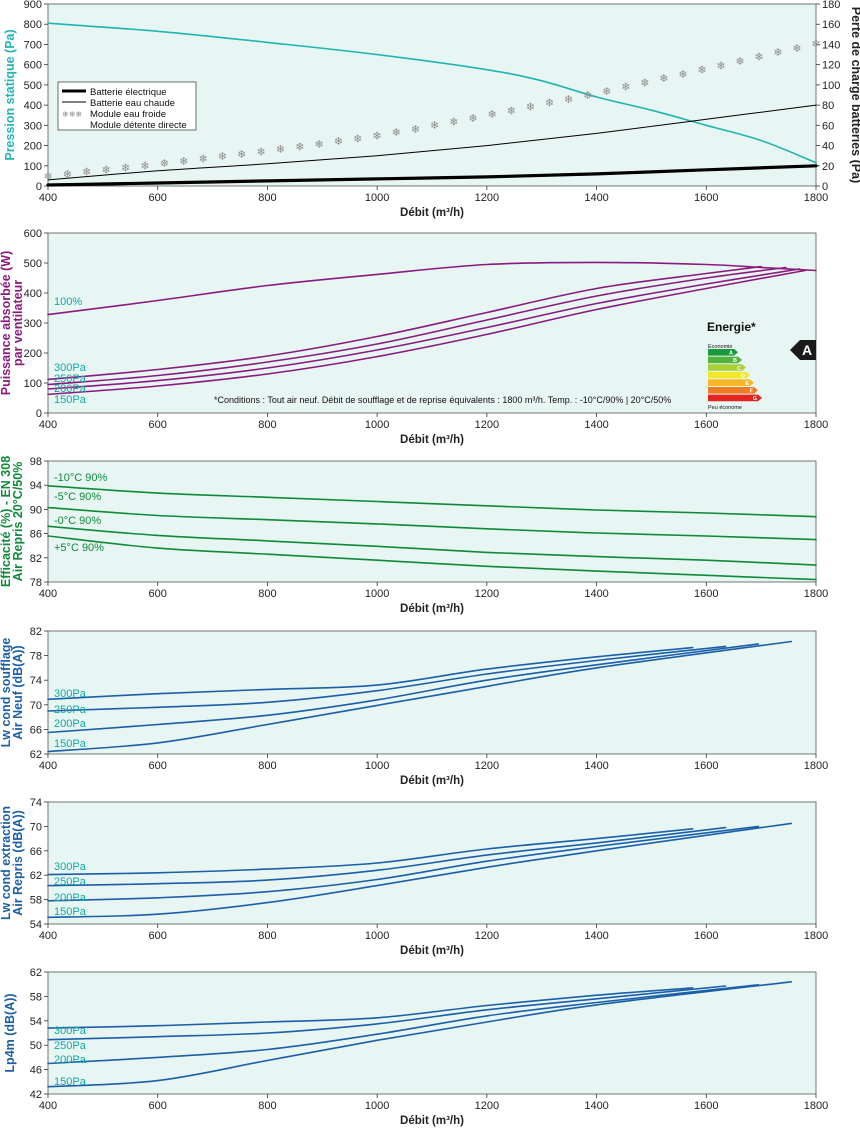  What do you see at coordinates (33, 5) in the screenshot?
I see `y-tick-label: 900` at bounding box center [33, 5].